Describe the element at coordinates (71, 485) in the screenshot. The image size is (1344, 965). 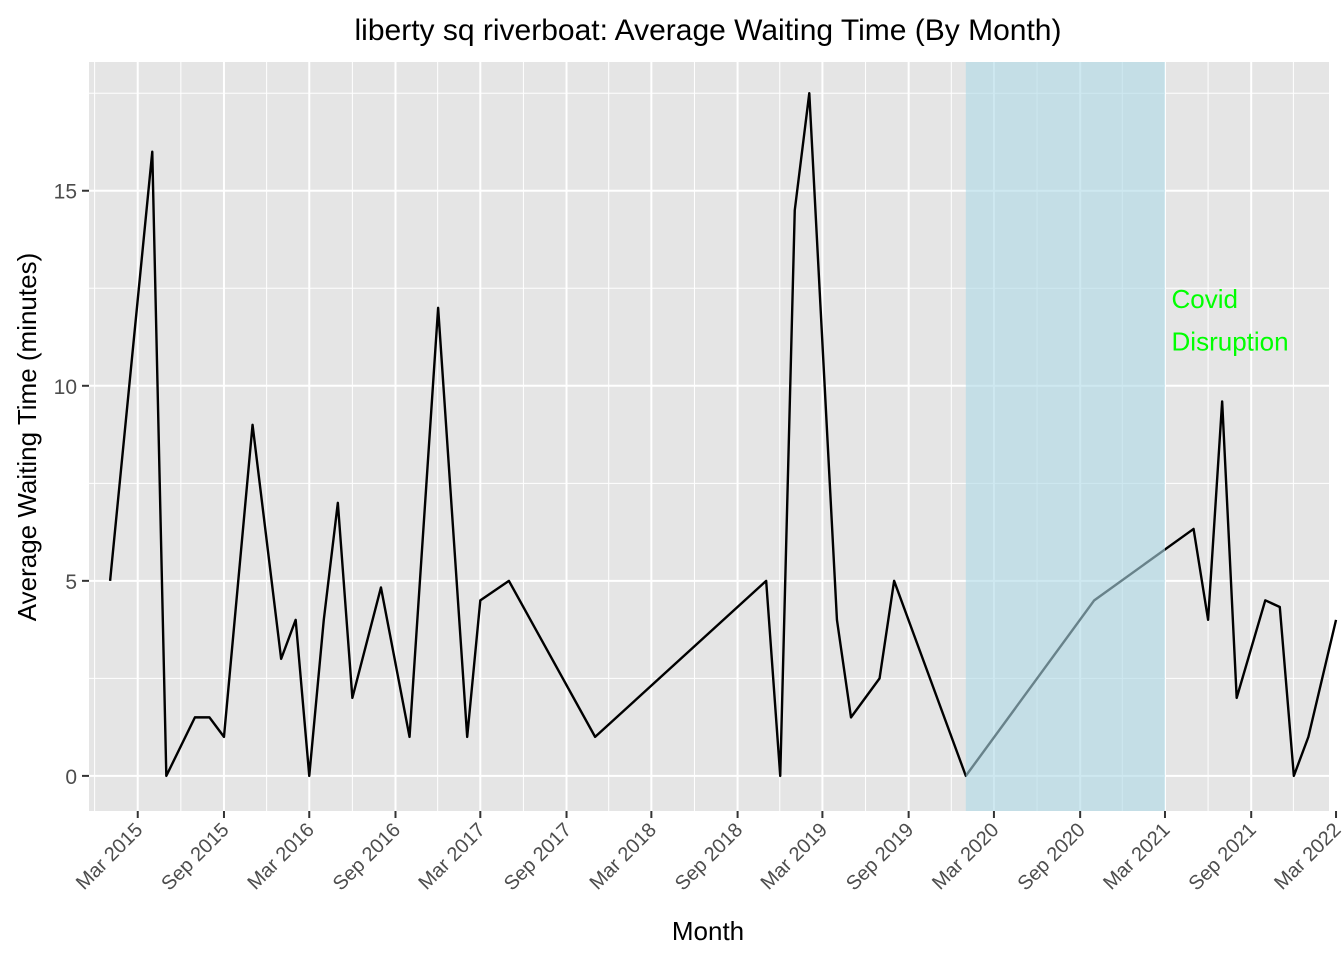
I see `y-axis: 0 5 10 15` at that location.